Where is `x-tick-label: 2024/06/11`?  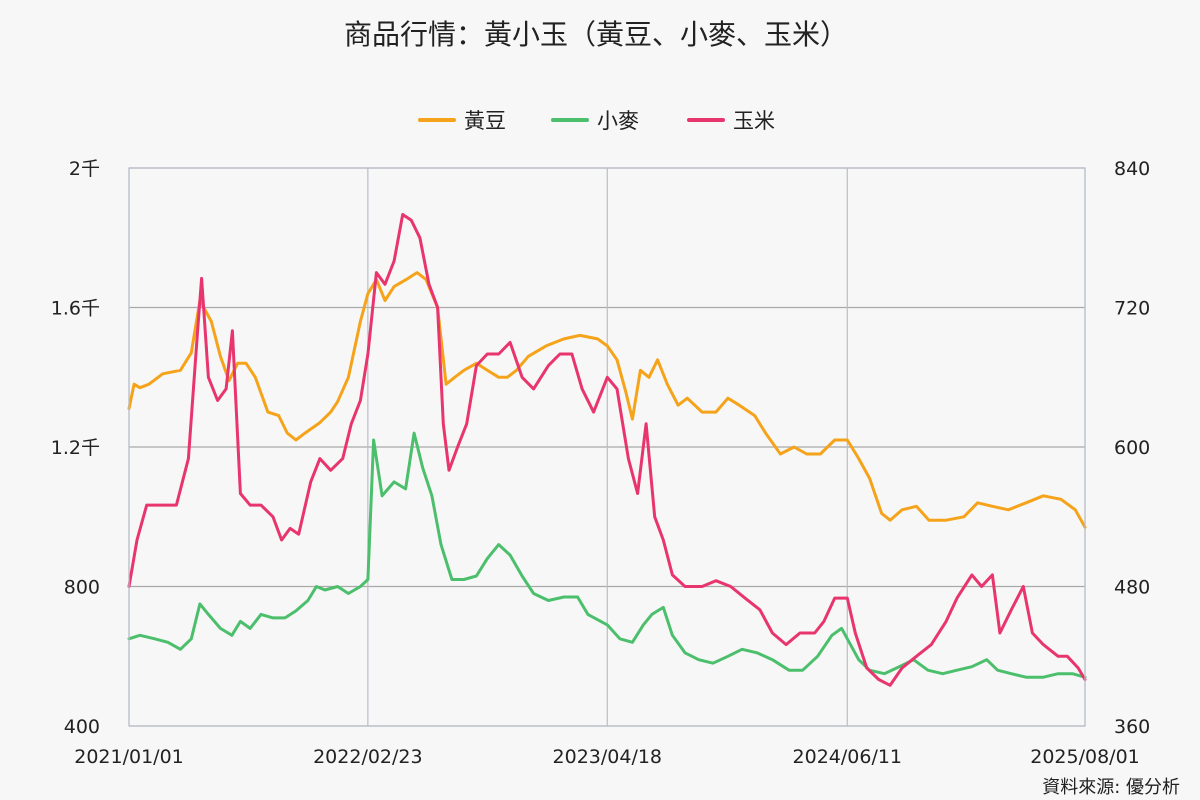
x-tick-label: 2024/06/11 is located at coordinates (848, 757).